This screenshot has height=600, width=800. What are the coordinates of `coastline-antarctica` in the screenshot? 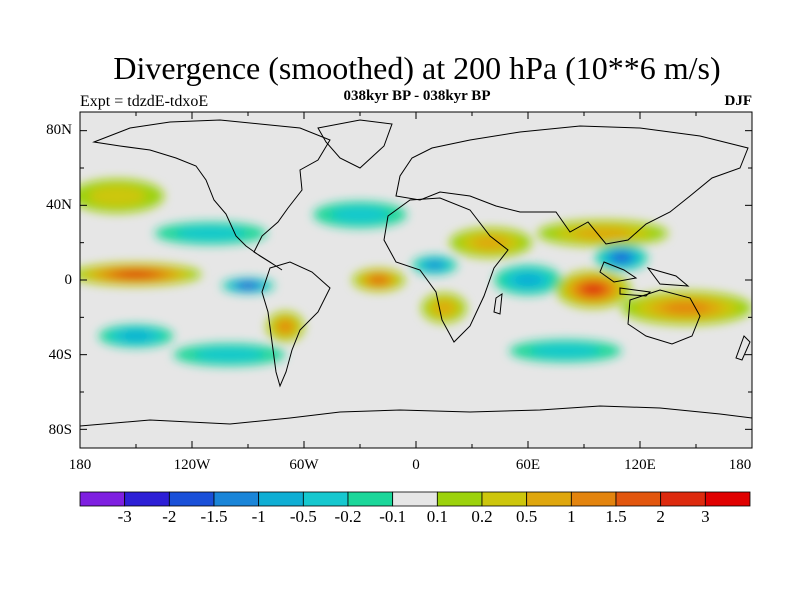 It's located at (416, 416).